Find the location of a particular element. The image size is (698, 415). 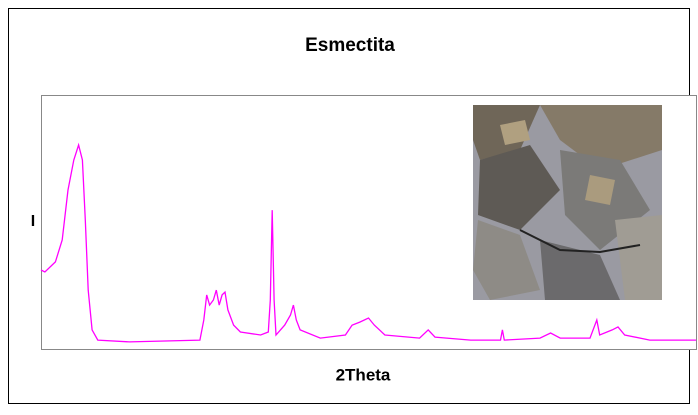

chart-title: Esmectita is located at coordinates (350, 45).